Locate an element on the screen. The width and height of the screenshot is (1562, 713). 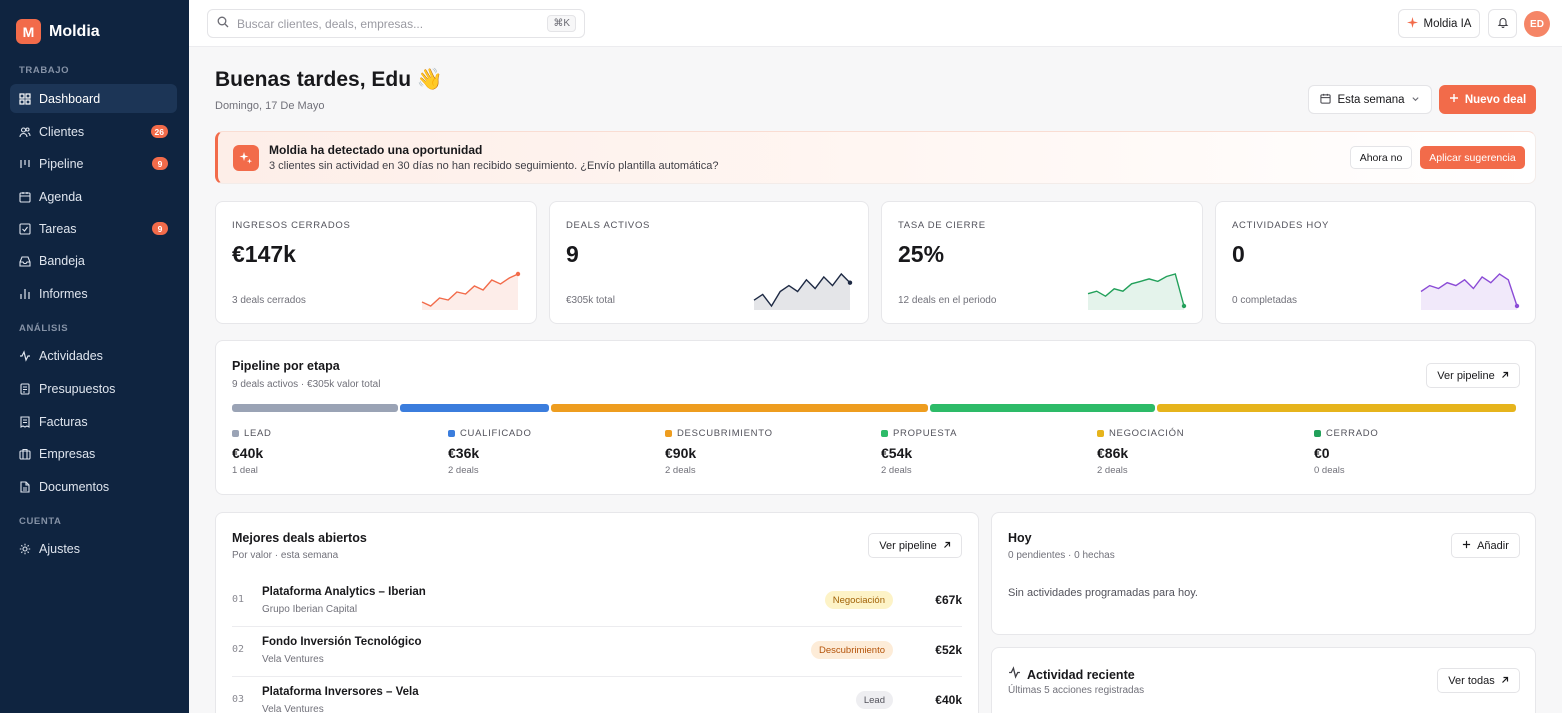
sidebar-item-ajustes: Ajustes is located at coordinates (93, 548).